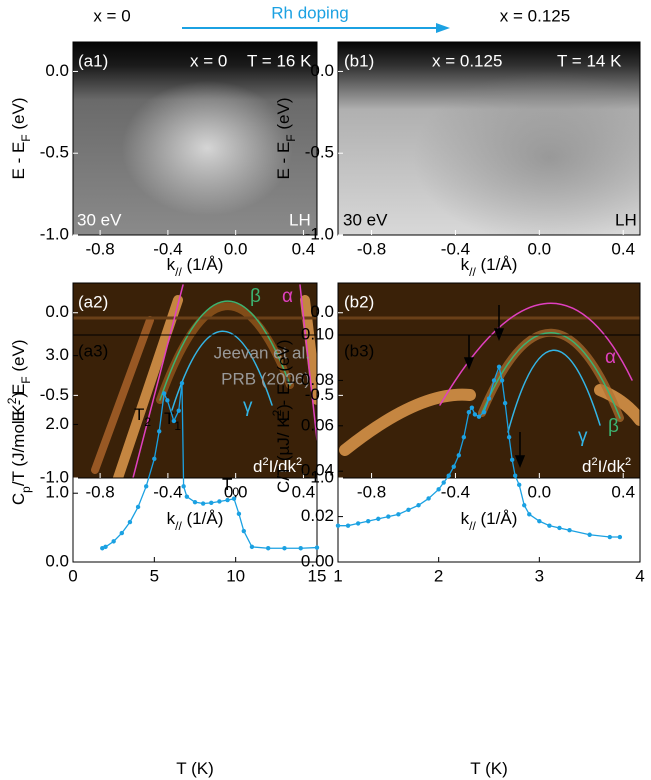 This screenshot has height=780, width=651. I want to click on x-tick-label: 5, so click(154, 575).